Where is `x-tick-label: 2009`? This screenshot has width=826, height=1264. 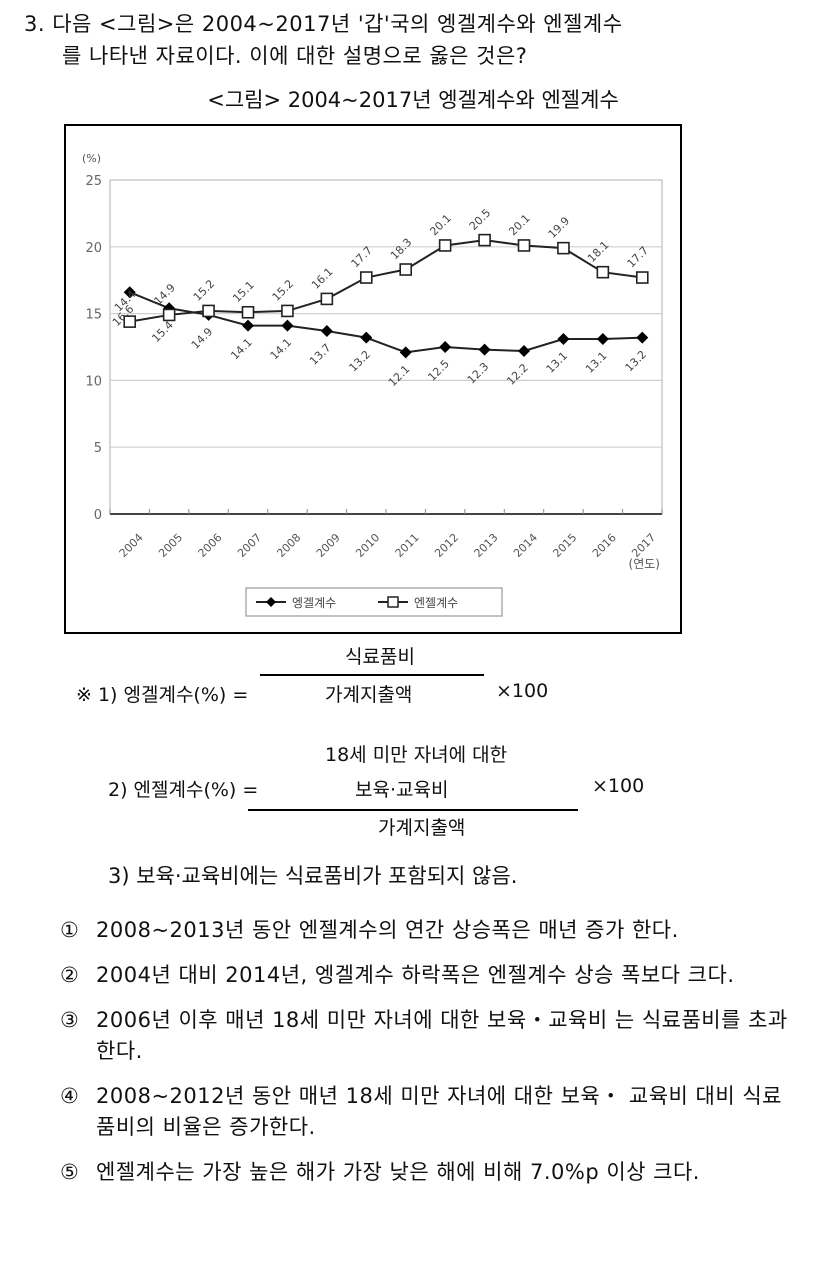 x-tick-label: 2009 is located at coordinates (328, 545).